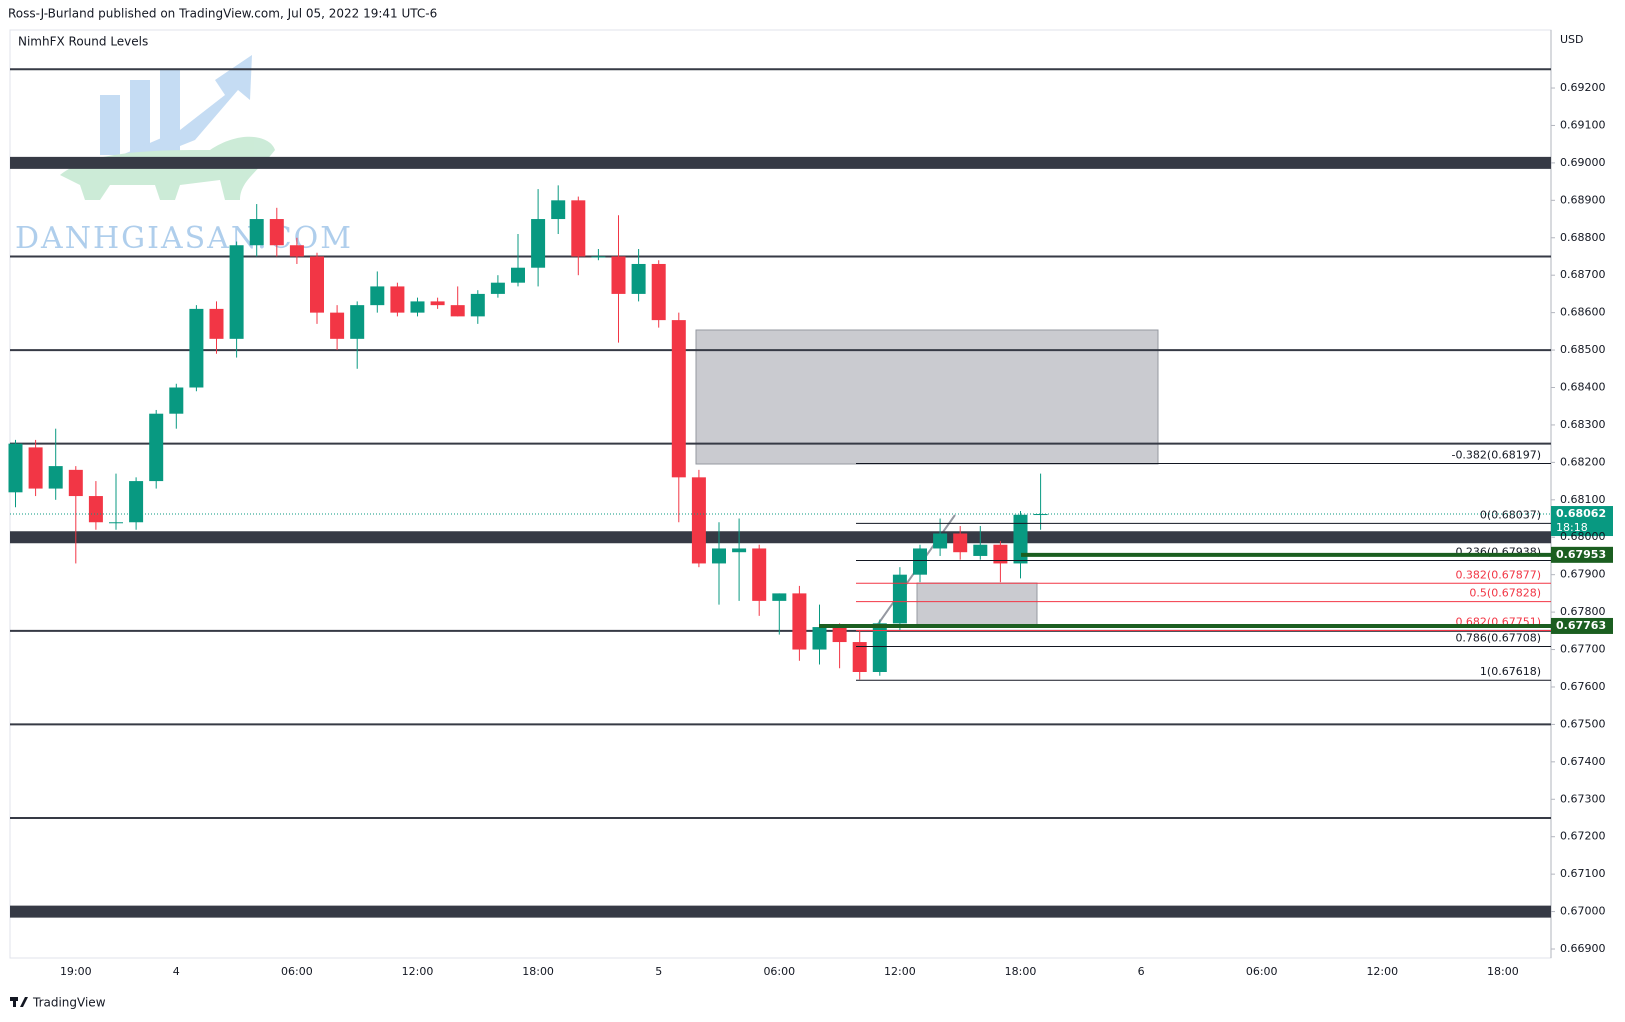 This screenshot has width=1625, height=1022. I want to click on fib-label: 1(0.67618), so click(1510, 671).